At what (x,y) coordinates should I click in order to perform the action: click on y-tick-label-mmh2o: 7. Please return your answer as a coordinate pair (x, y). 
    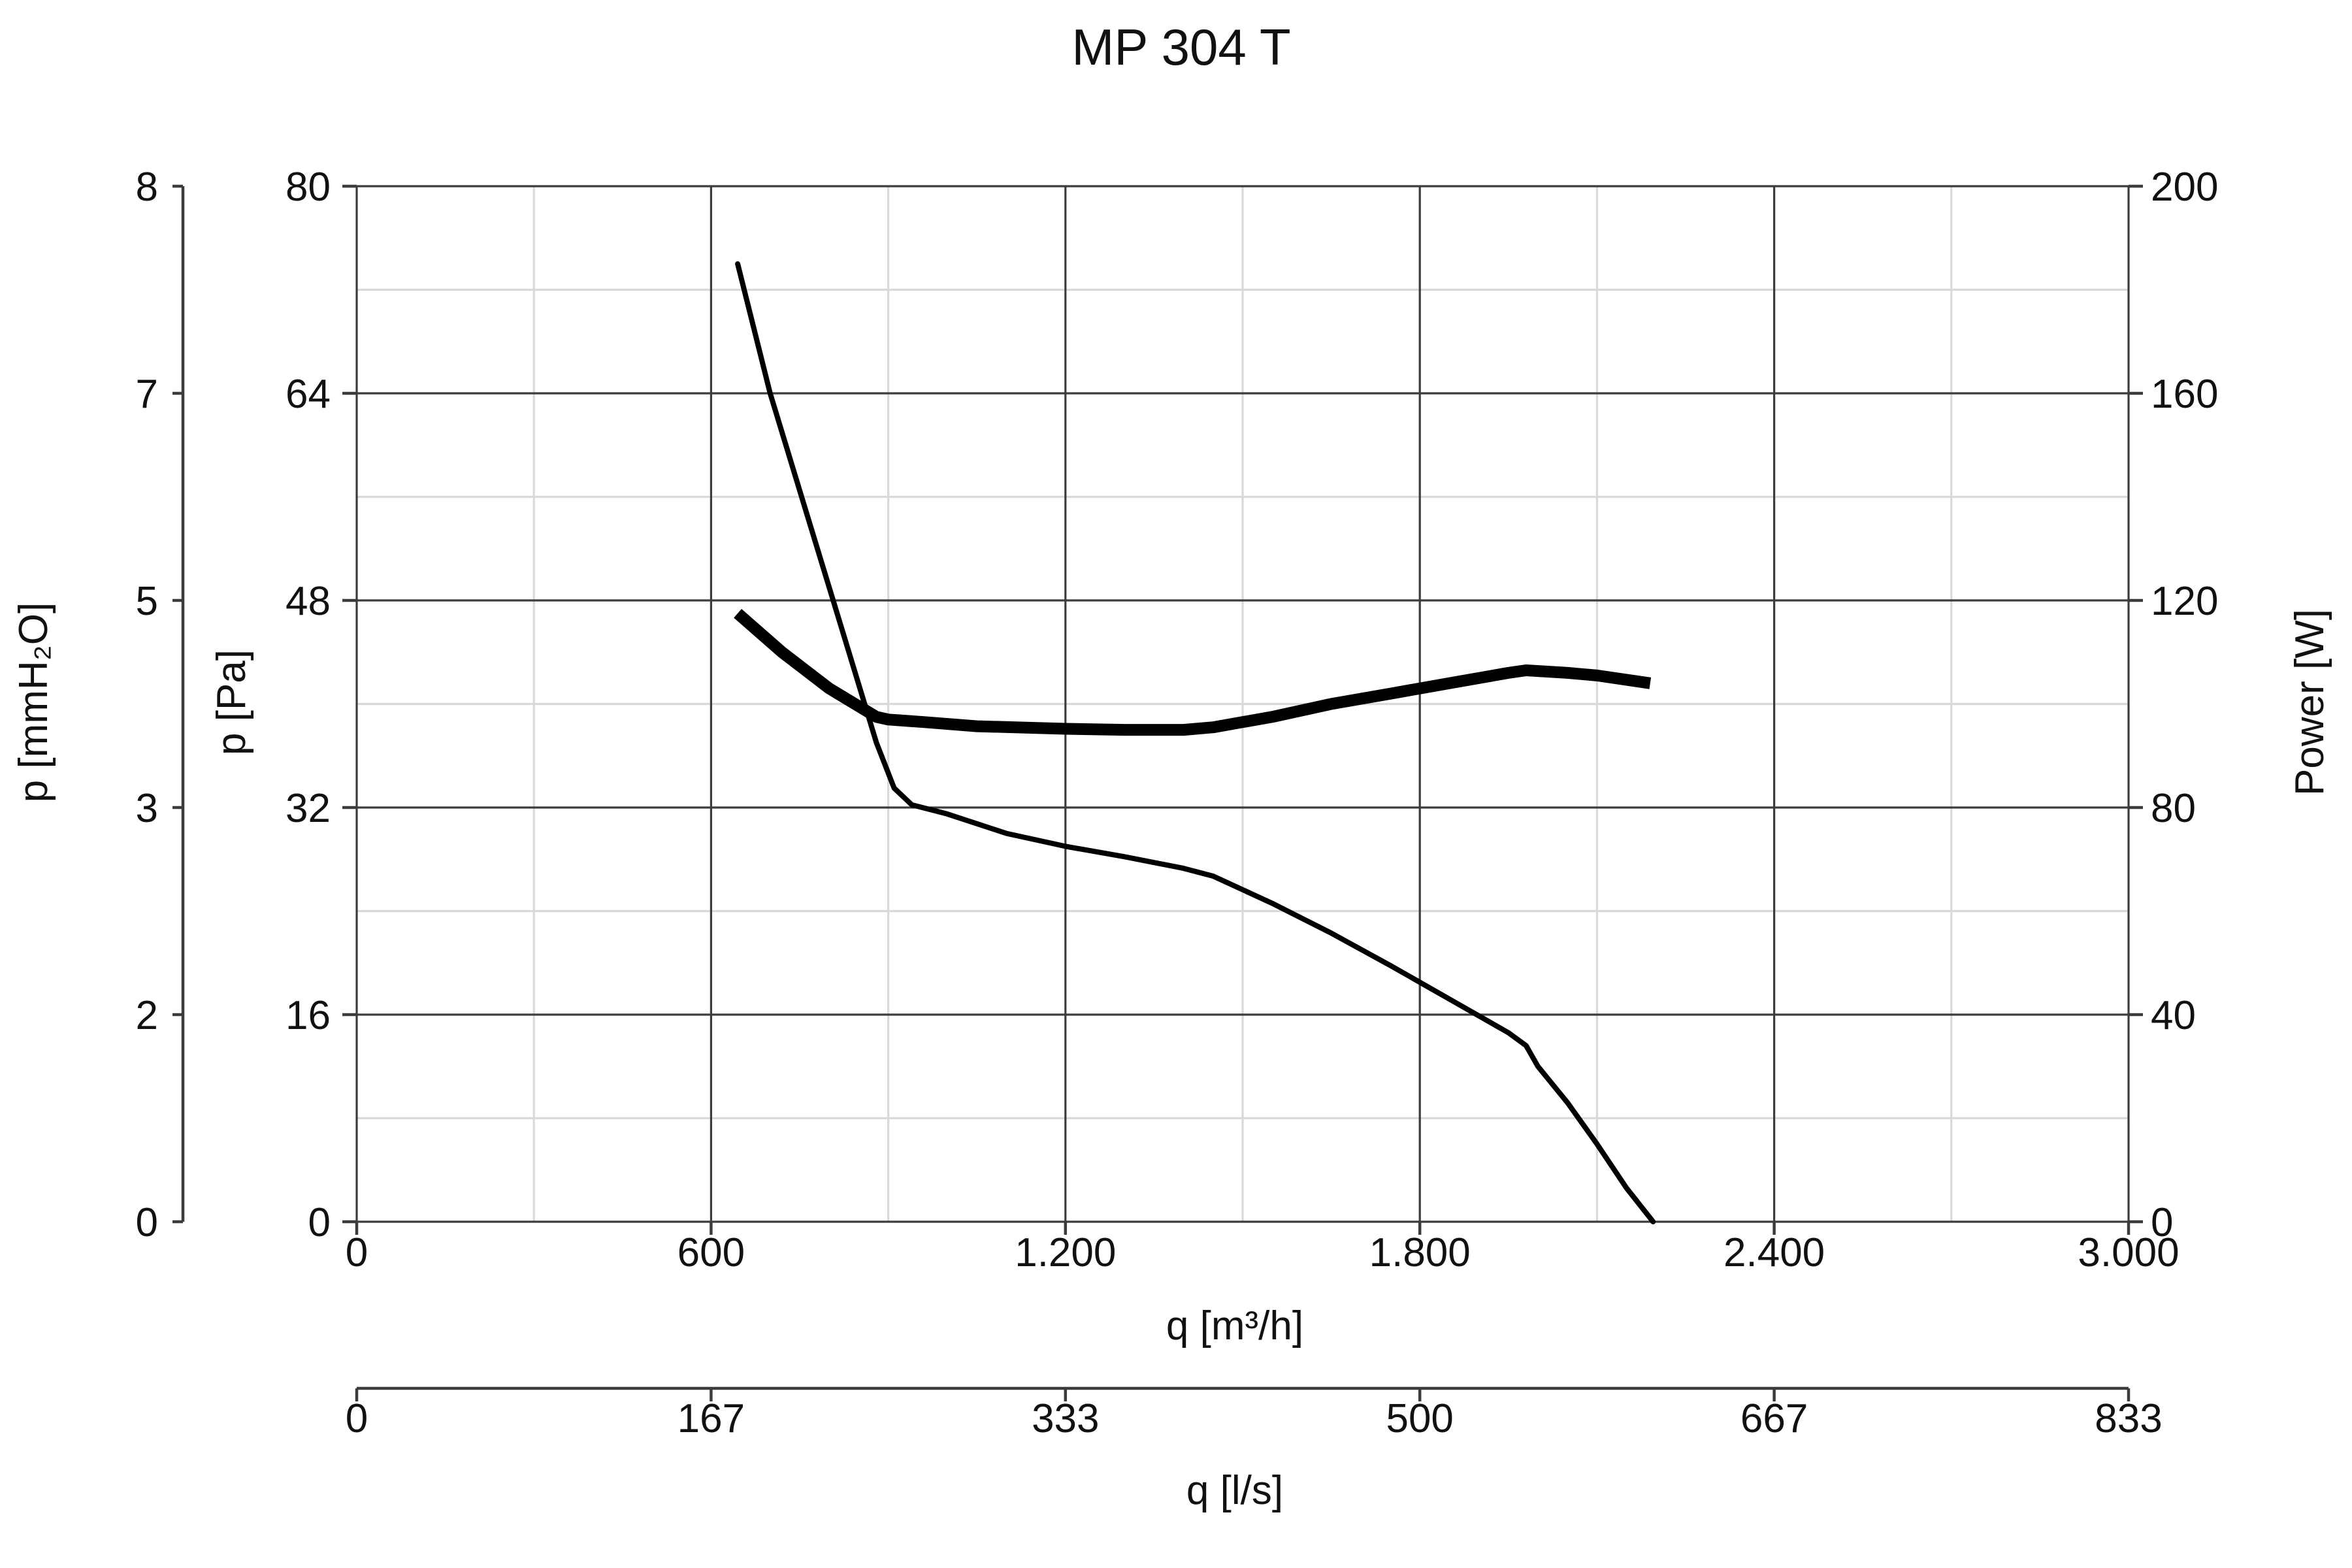
    Looking at the image, I should click on (147, 394).